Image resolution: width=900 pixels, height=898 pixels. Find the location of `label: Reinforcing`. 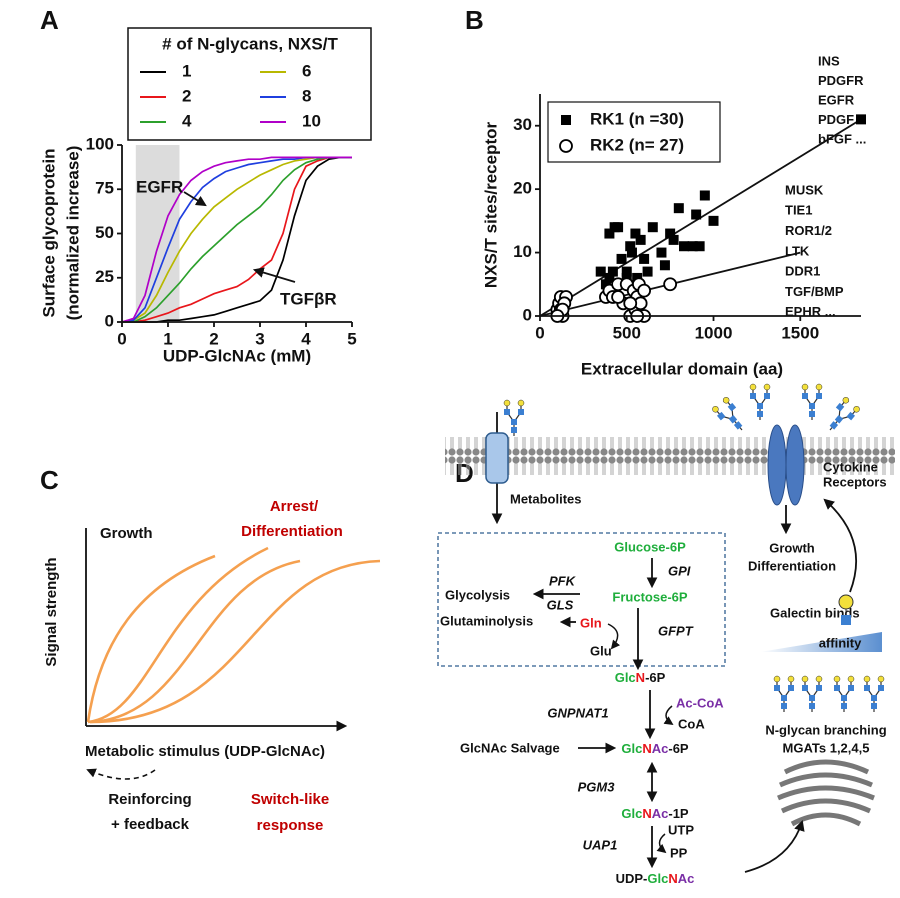

label: Reinforcing is located at coordinates (149, 799).